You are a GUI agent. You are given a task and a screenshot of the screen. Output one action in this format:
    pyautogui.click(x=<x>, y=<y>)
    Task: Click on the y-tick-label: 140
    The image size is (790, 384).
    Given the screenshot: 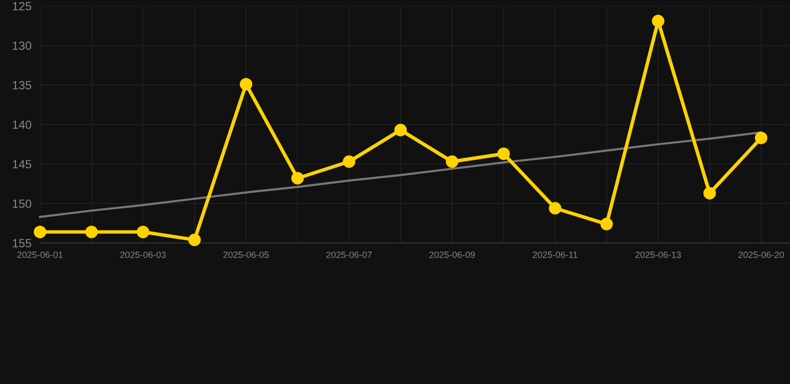 What is the action you would take?
    pyautogui.click(x=22, y=124)
    